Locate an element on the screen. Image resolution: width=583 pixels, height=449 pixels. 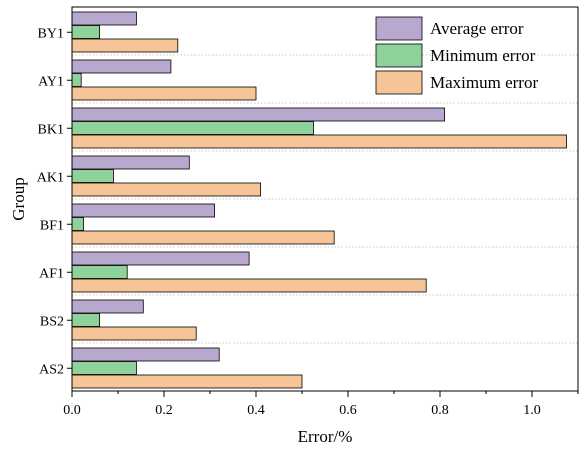
y-axis-label: Group is located at coordinates (18, 198).